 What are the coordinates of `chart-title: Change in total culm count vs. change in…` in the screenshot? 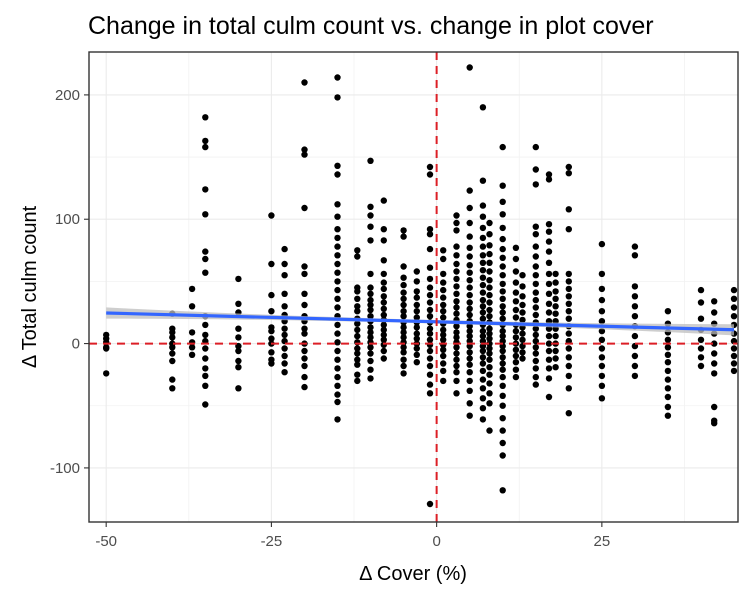 It's located at (371, 26).